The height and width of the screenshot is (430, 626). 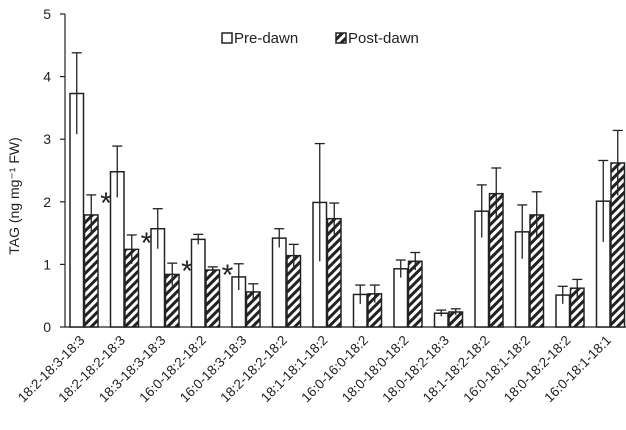 I want to click on legend: Pre-dawn Post-dawn, so click(x=320, y=38).